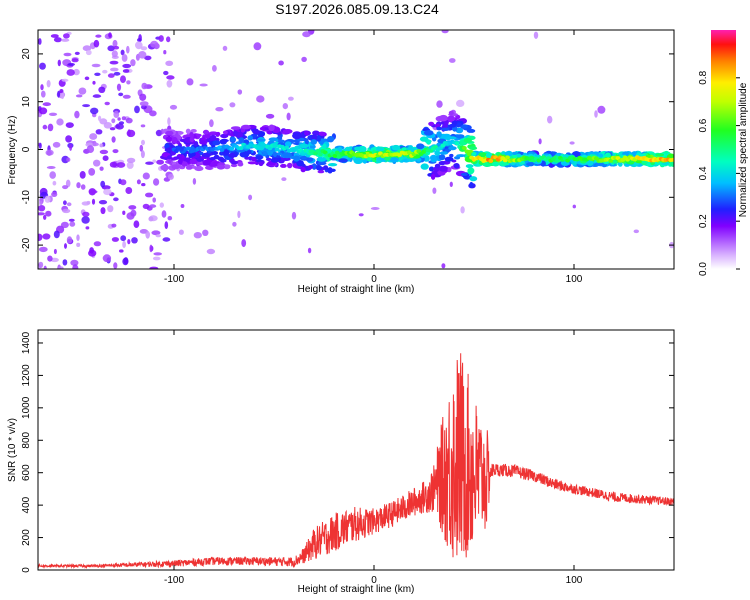 Image resolution: width=750 pixels, height=600 pixels. What do you see at coordinates (26, 570) in the screenshot?
I see `snr-y-tick-label: 0` at bounding box center [26, 570].